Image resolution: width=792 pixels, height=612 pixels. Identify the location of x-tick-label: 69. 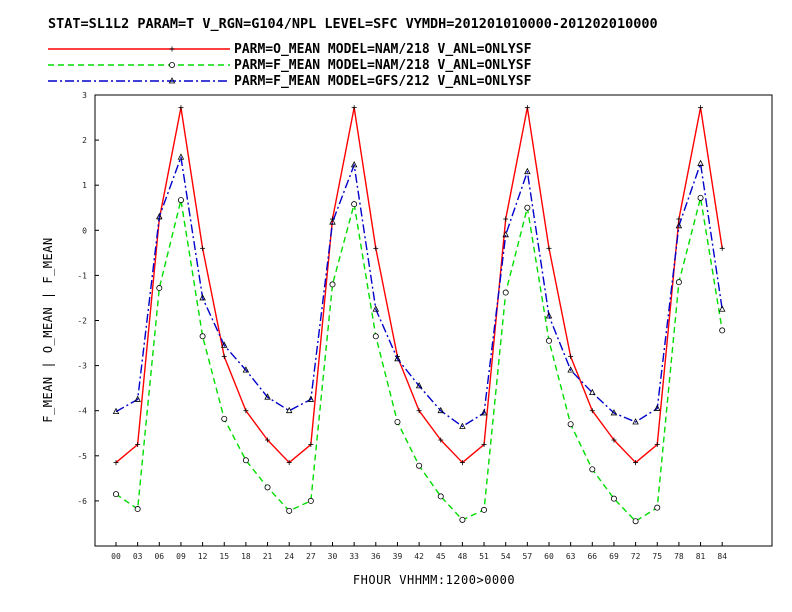
(614, 556).